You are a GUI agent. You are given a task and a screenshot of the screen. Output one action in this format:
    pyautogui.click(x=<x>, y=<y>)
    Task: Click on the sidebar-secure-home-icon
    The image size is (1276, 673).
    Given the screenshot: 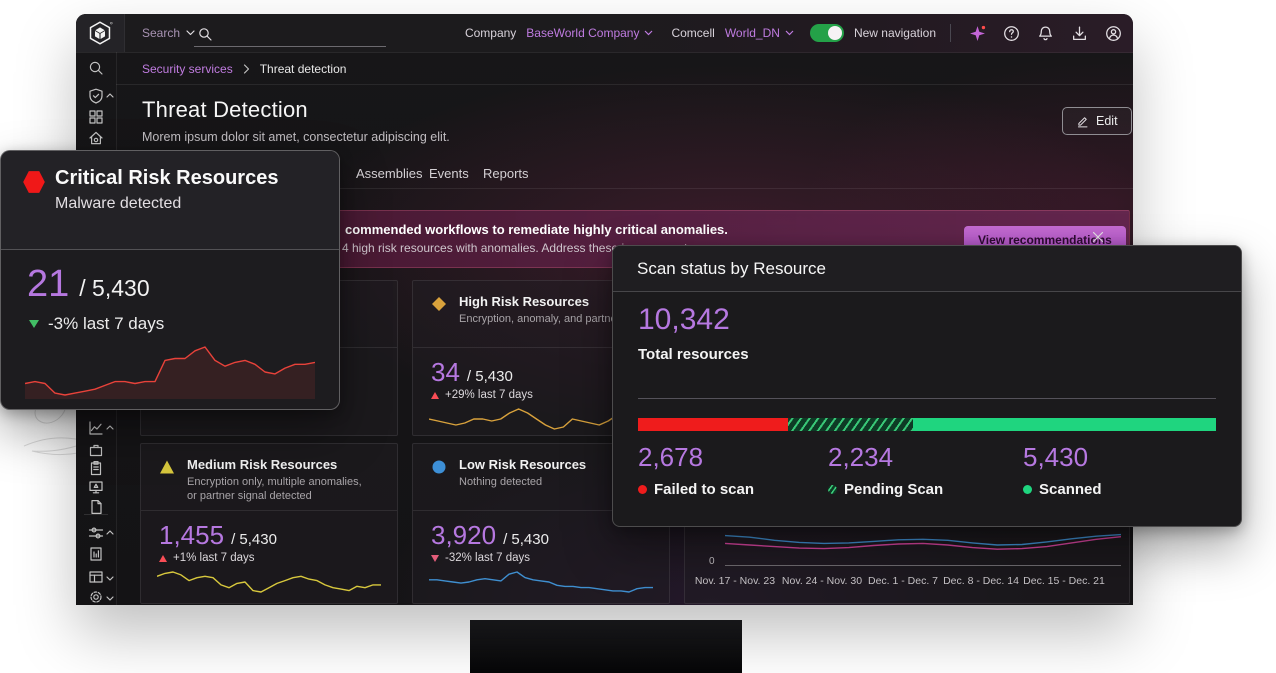 What is the action you would take?
    pyautogui.click(x=96, y=138)
    